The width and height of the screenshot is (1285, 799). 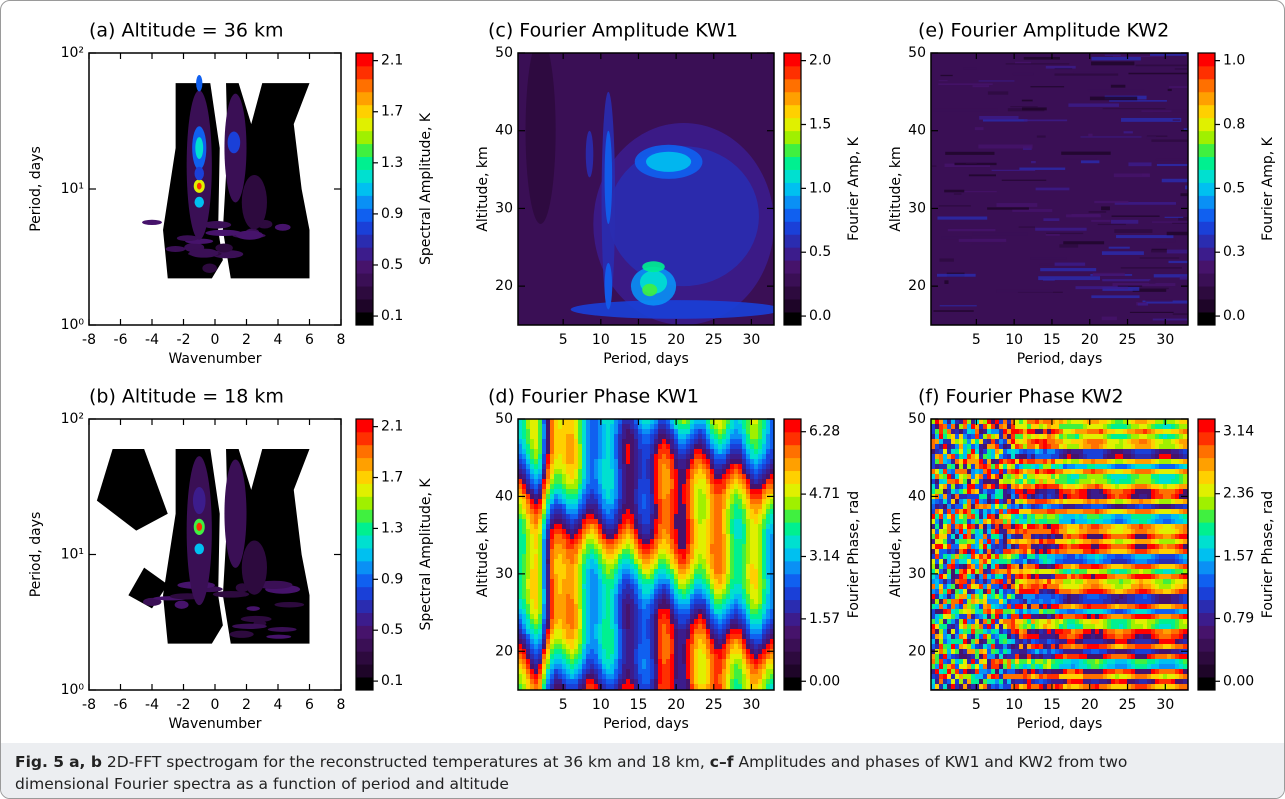 I want to click on colorbar-tick-label: 0.79, so click(x=1238, y=618).